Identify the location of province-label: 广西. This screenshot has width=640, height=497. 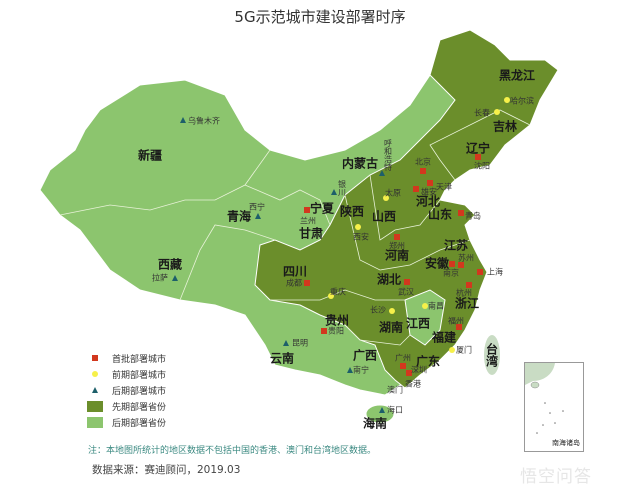
(365, 355).